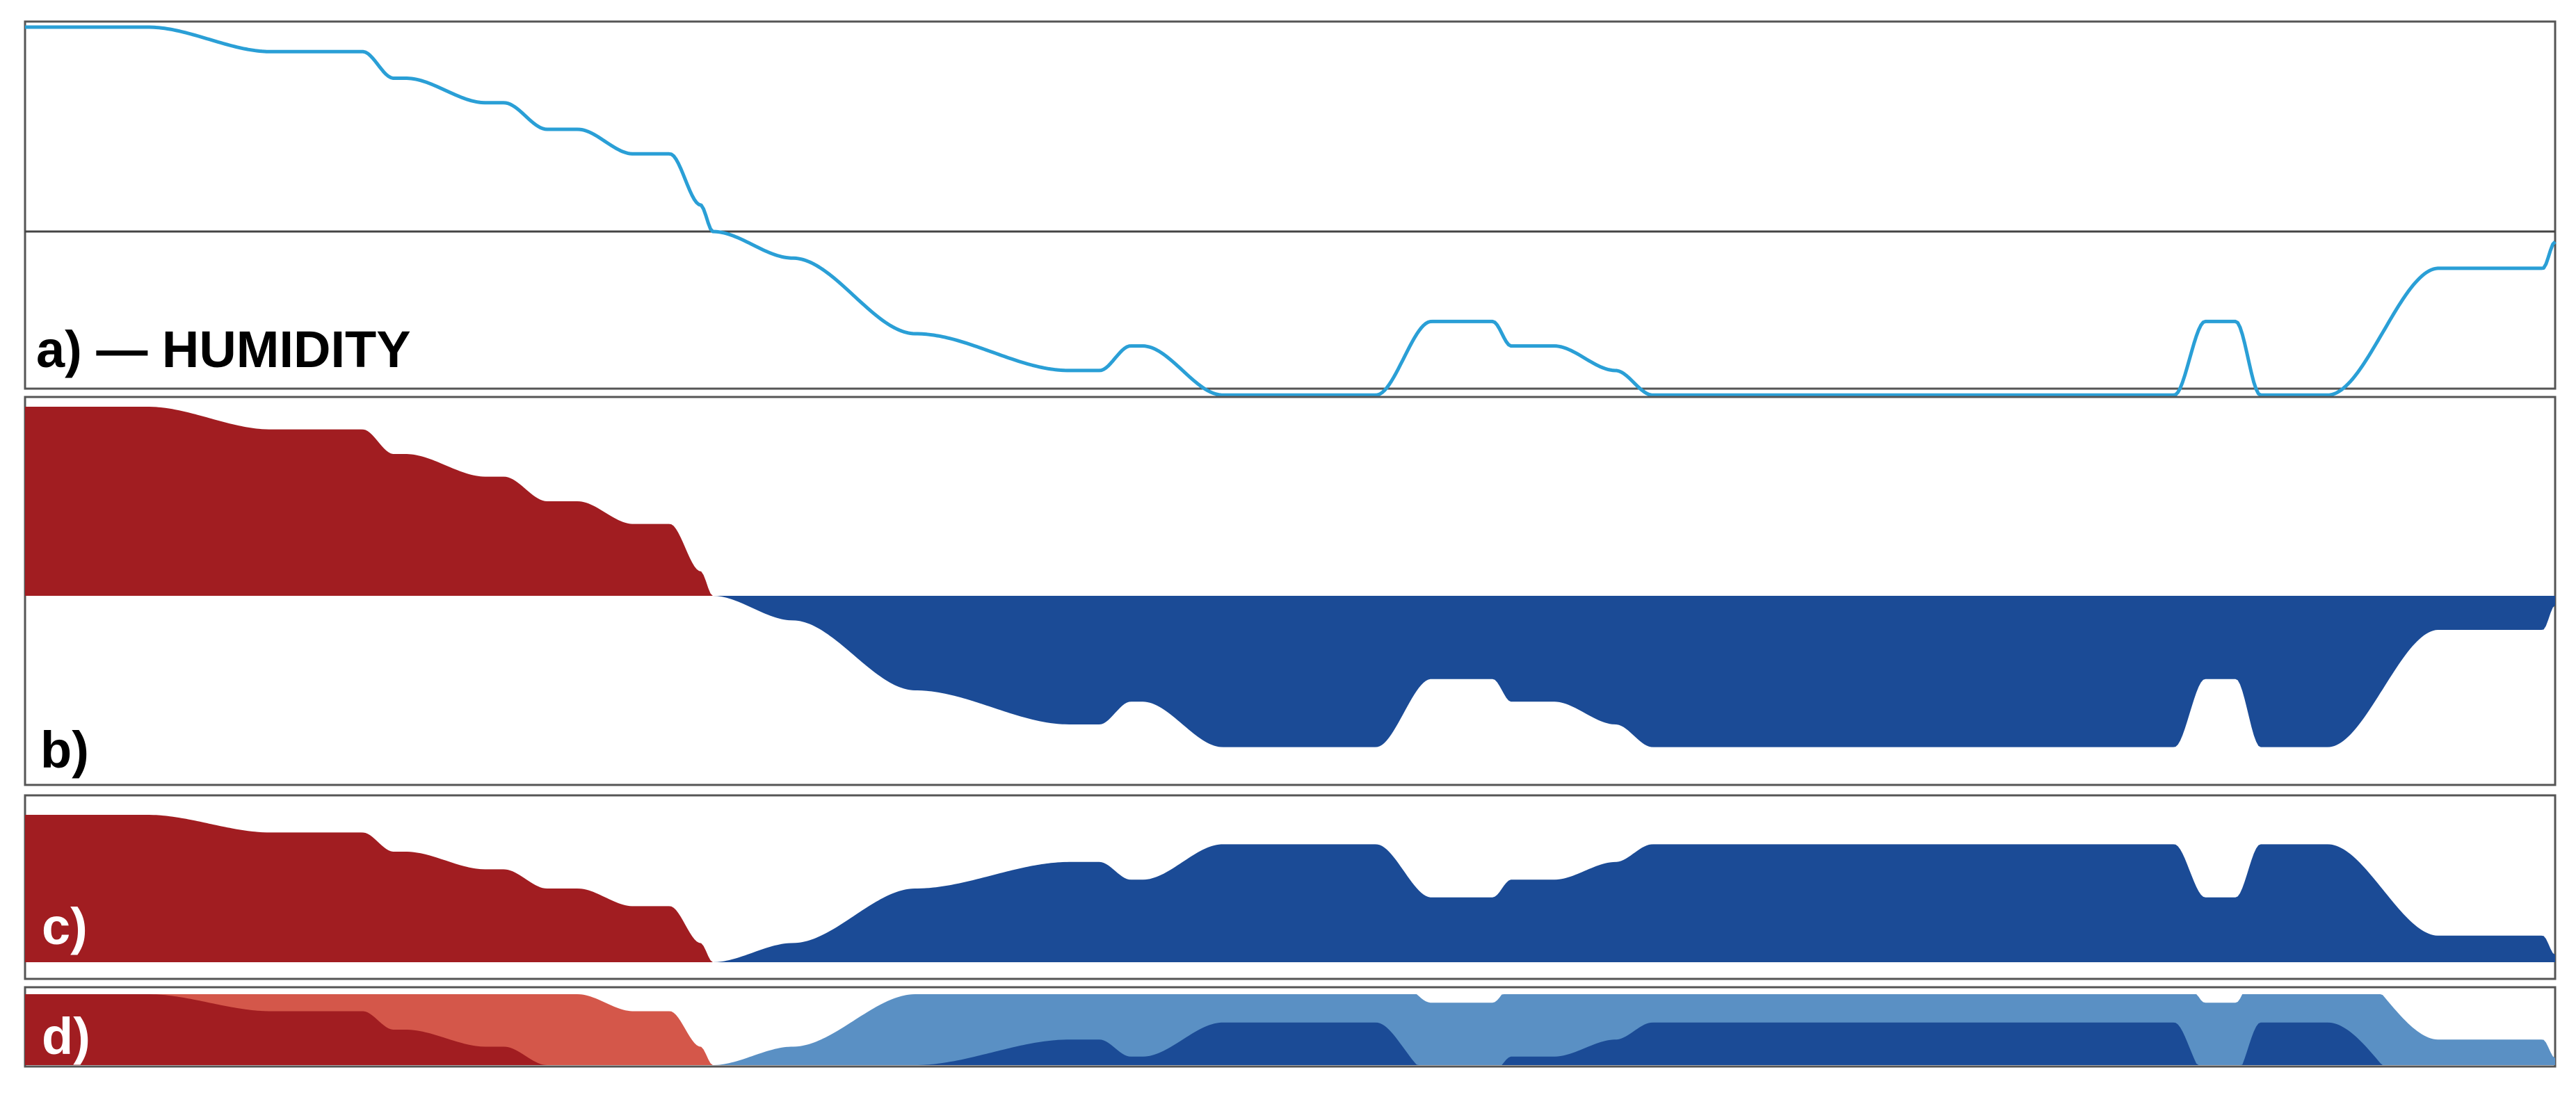 This screenshot has width=2576, height=1095. I want to click on panel-d-horizon-chart: d), so click(1290, 1027).